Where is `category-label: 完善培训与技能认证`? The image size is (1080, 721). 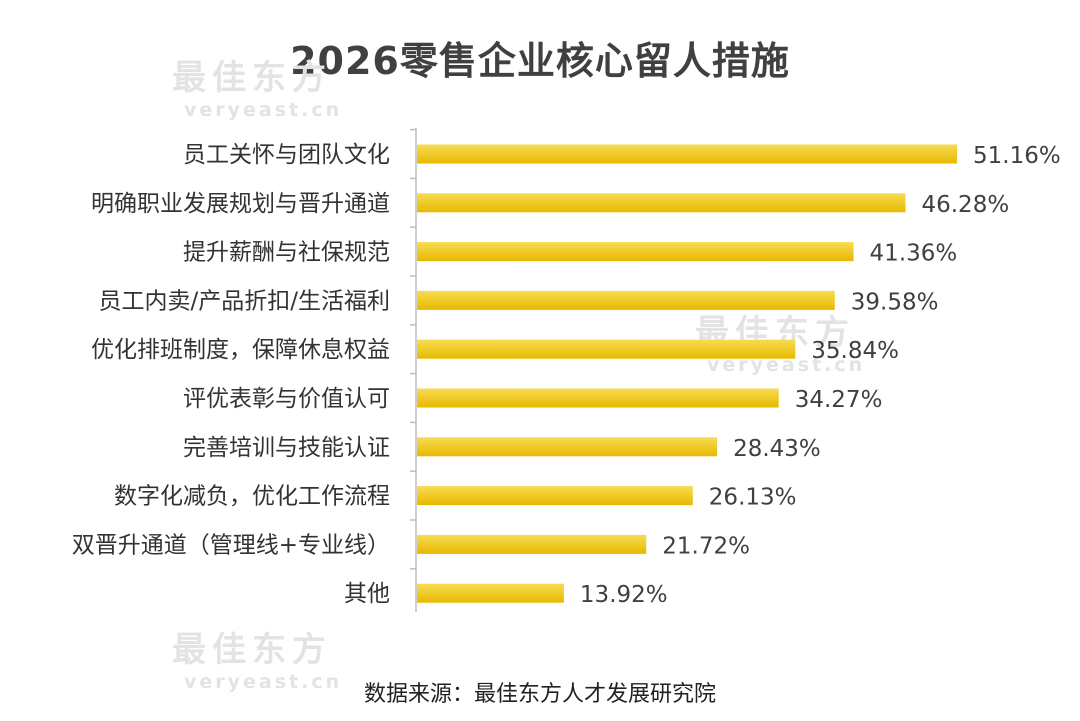 category-label: 完善培训与技能认证 is located at coordinates (286, 448).